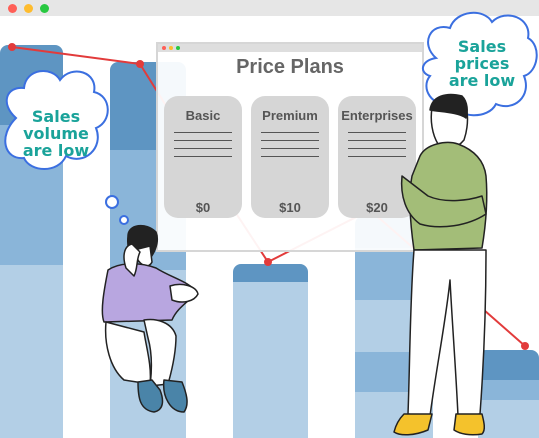 Image resolution: width=539 pixels, height=438 pixels. I want to click on bubble-line: volume, so click(56, 133).